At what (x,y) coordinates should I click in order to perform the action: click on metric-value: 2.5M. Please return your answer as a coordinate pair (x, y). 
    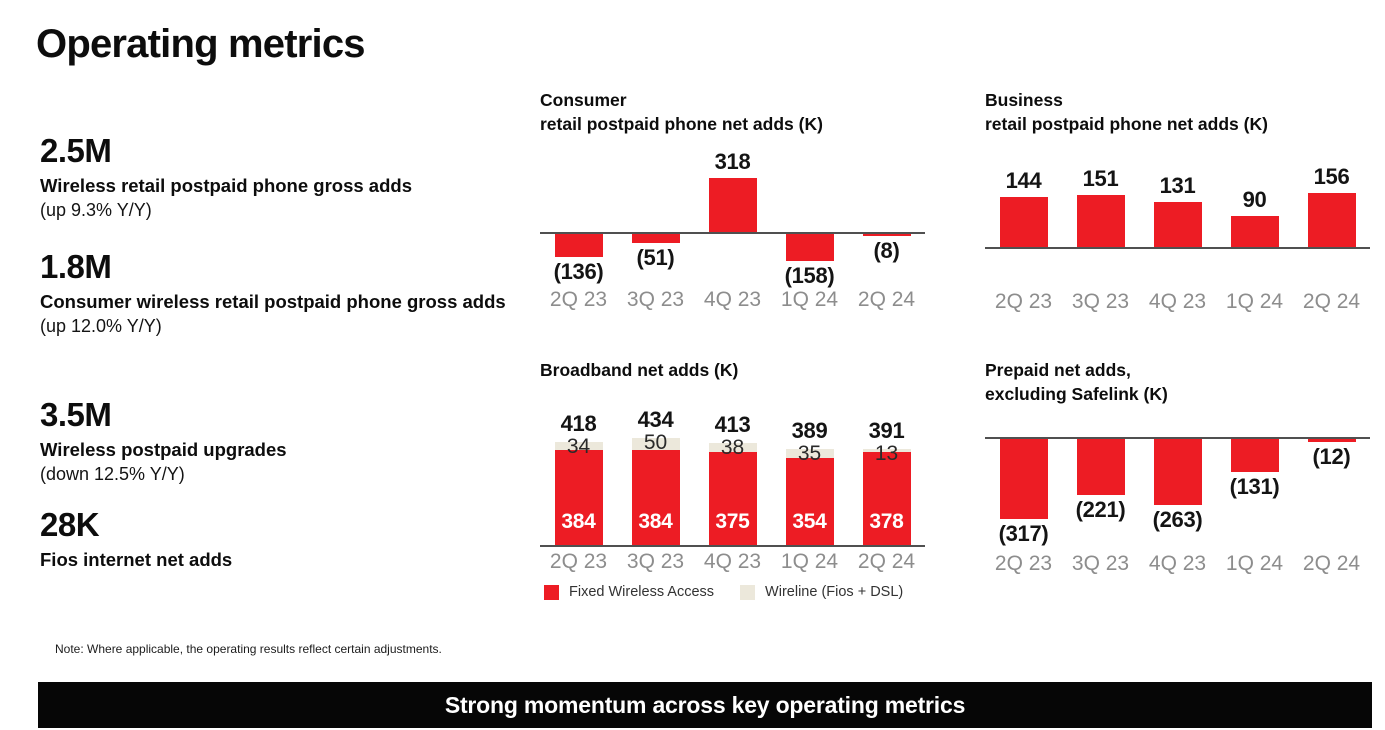
    Looking at the image, I should click on (76, 150).